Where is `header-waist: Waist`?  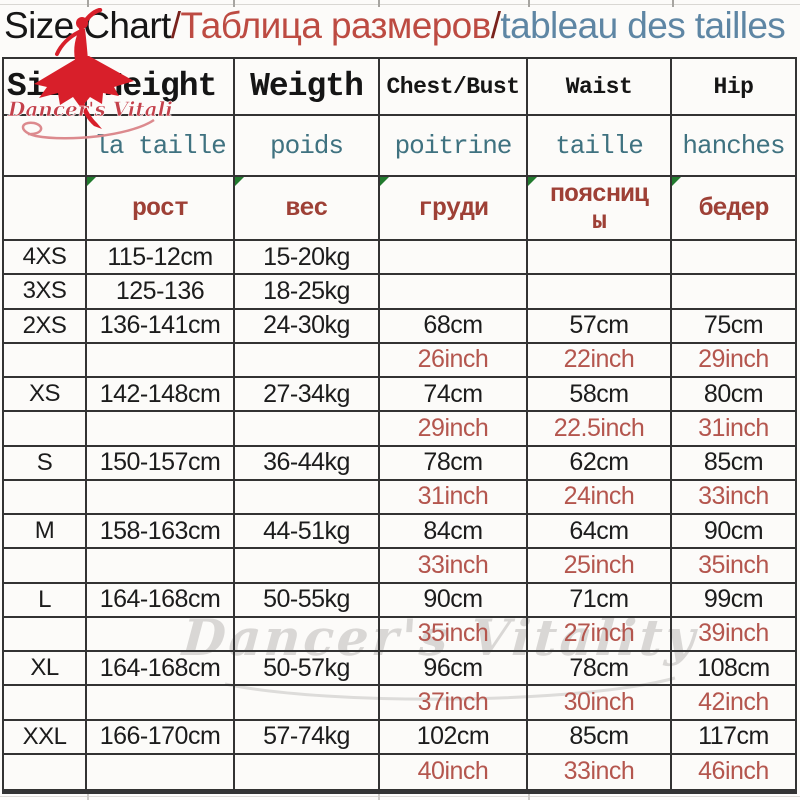
header-waist: Waist is located at coordinates (600, 87).